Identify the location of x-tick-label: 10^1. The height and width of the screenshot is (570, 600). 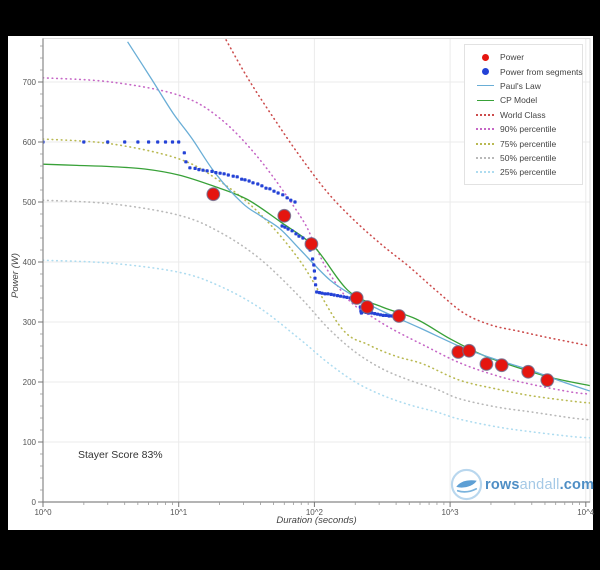
(179, 512).